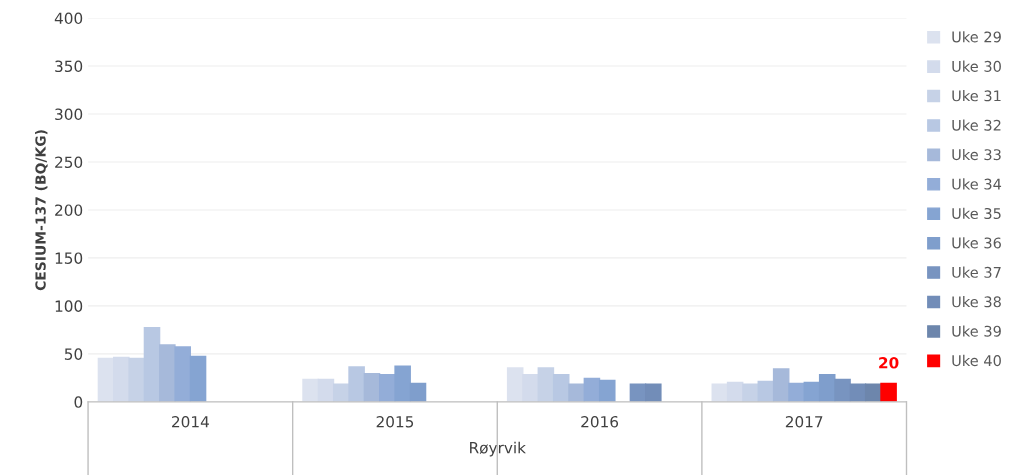 The height and width of the screenshot is (475, 1036). I want to click on x-axis-title: Røyrvik, so click(498, 449).